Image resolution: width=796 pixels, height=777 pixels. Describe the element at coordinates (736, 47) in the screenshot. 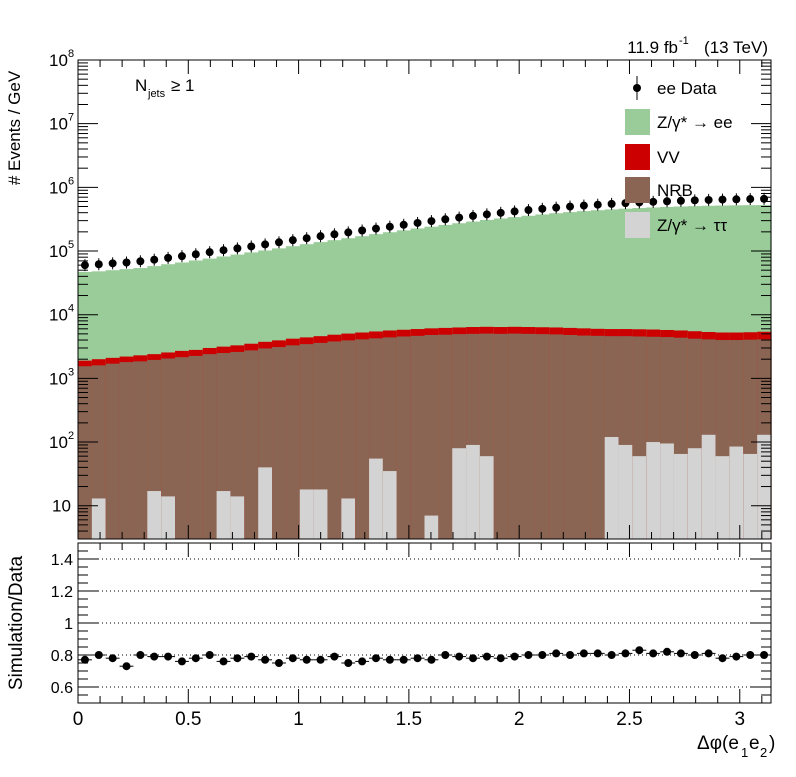

I see `energy-label: (13 TeV)` at that location.